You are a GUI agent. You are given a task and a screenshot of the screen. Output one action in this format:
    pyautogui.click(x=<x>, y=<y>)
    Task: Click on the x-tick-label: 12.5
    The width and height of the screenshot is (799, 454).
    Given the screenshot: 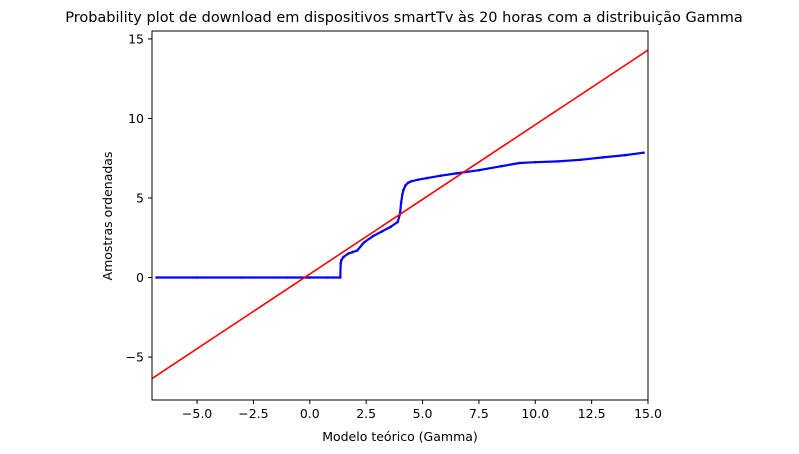 What is the action you would take?
    pyautogui.click(x=592, y=413)
    